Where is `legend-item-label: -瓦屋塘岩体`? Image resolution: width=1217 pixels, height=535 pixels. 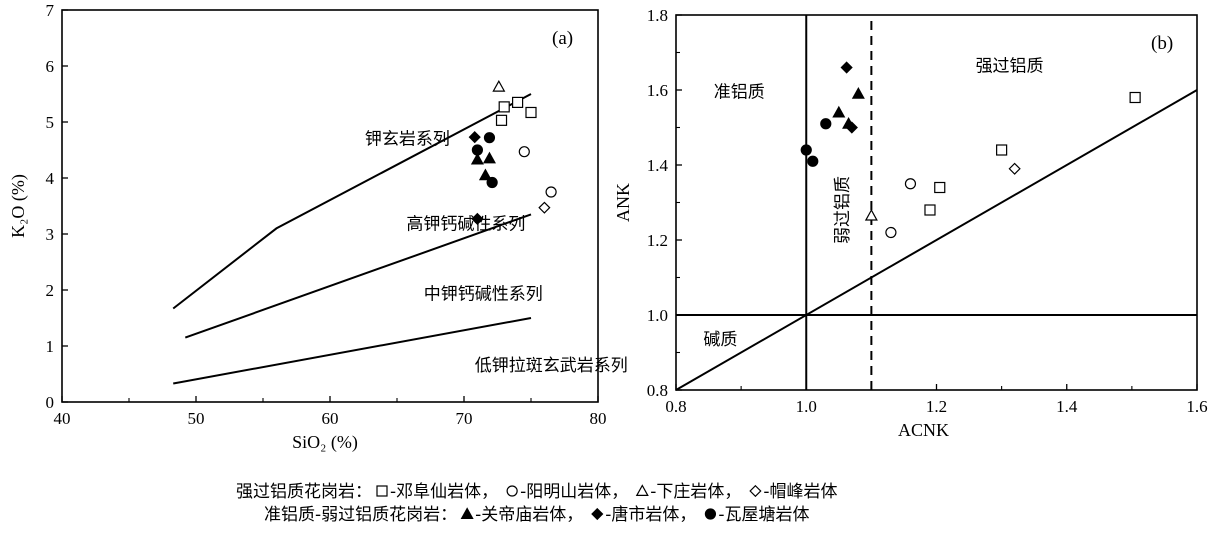 legend-item-label: -瓦屋塘岩体 is located at coordinates (763, 515).